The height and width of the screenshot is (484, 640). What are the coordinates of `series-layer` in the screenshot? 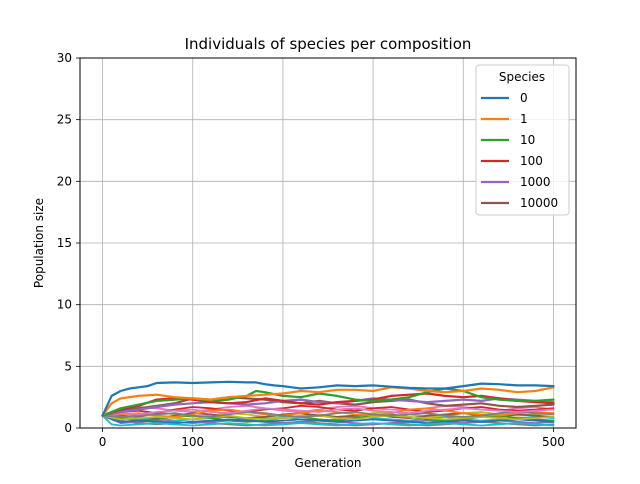 It's located at (328, 403).